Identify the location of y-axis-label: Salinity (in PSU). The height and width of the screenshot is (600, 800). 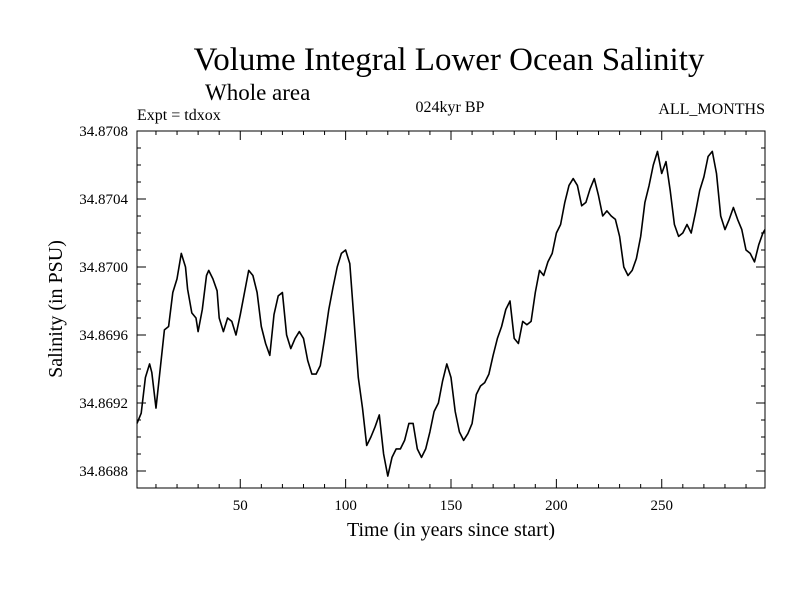
(56, 309).